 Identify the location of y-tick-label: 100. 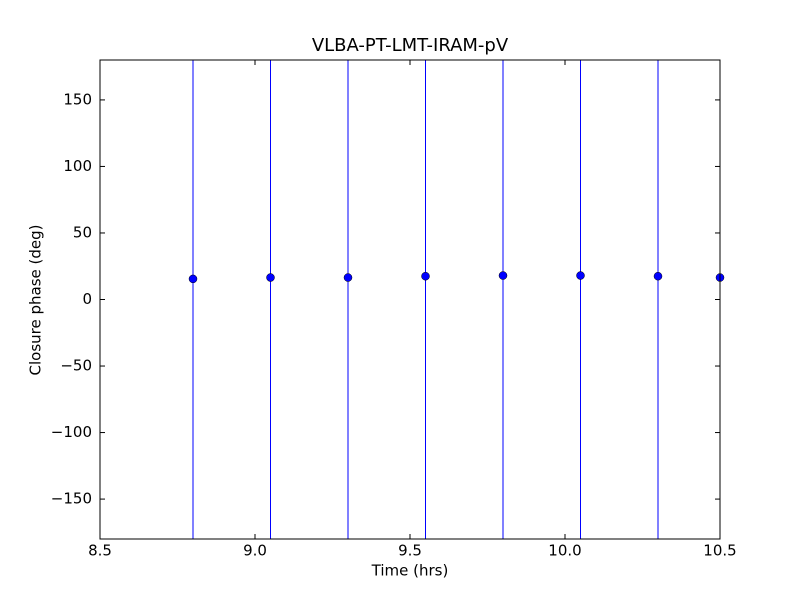
(77, 166).